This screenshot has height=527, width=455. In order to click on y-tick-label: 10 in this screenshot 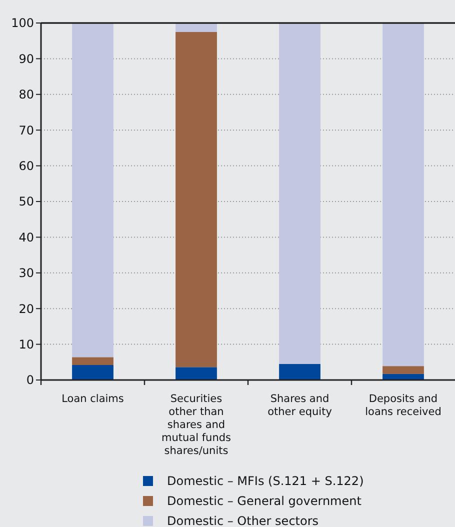, I will do `click(26, 345)`.